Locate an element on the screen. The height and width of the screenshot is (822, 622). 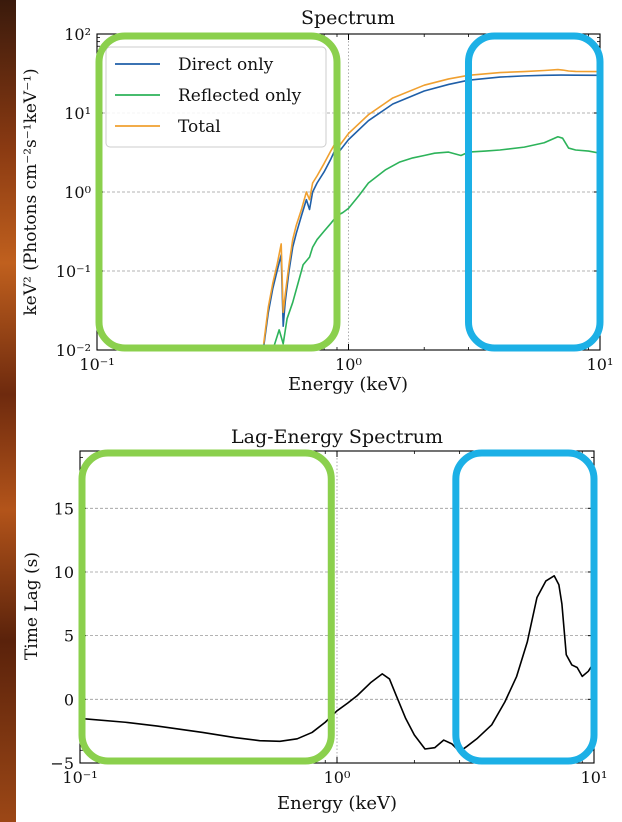
y-tick-label: 10⁻² is located at coordinates (73, 350).